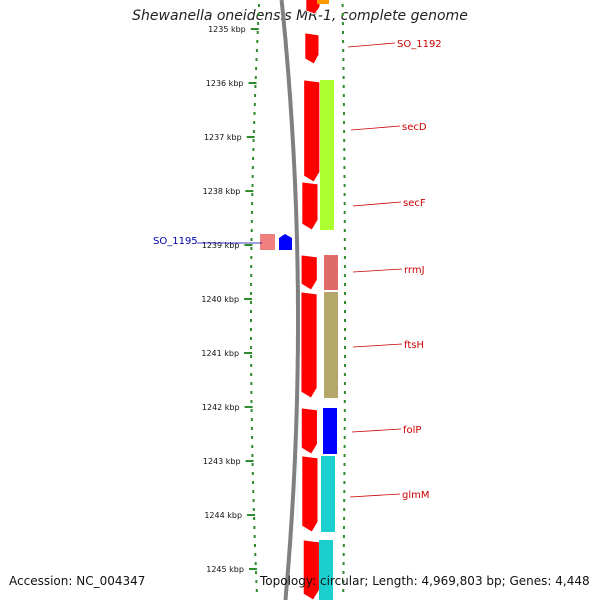  I want to click on tick-label: 1244 kbp, so click(223, 515).